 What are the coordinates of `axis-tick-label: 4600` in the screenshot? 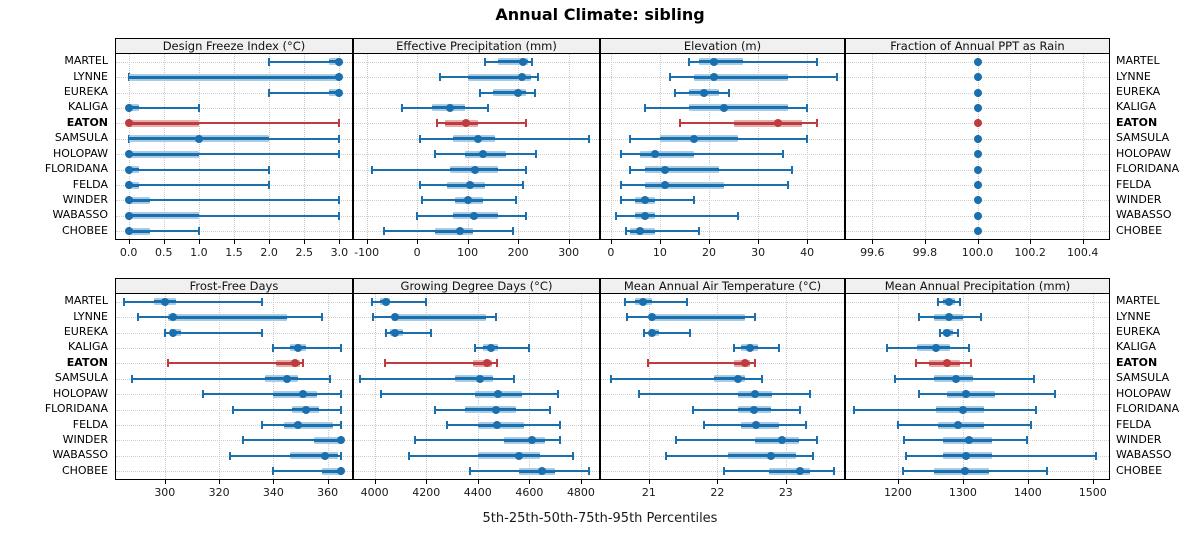 It's located at (529, 492).